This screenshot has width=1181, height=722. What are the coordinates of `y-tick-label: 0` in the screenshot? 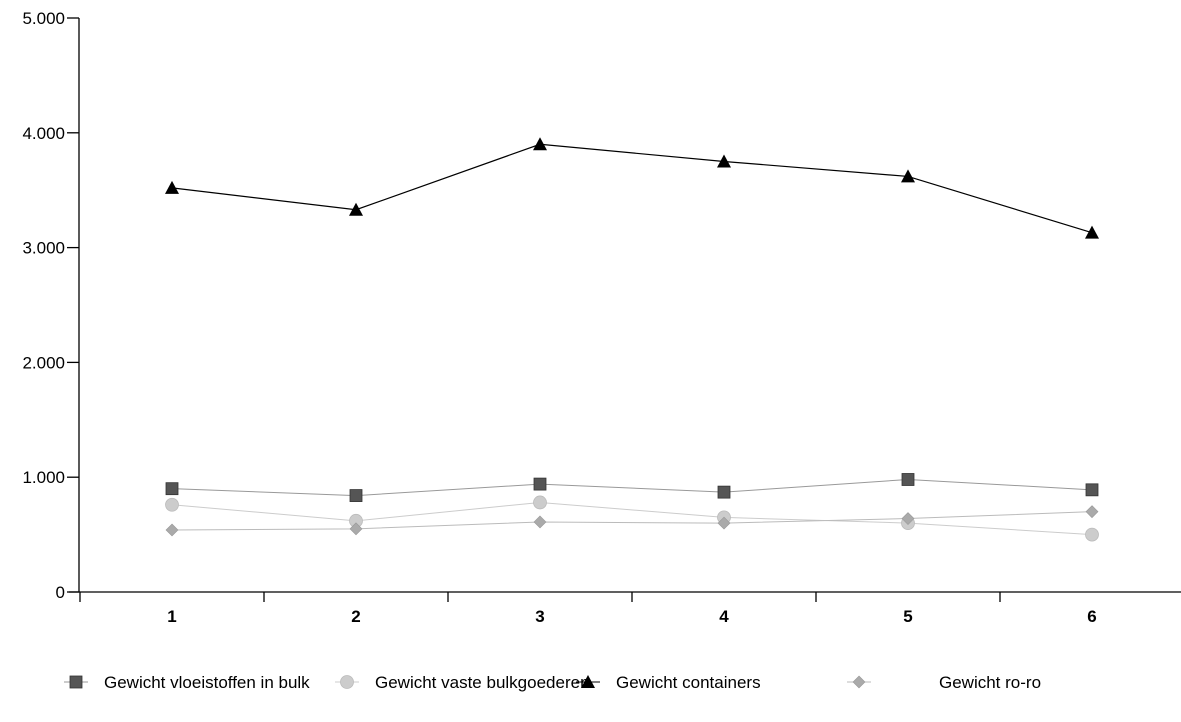 It's located at (60, 592).